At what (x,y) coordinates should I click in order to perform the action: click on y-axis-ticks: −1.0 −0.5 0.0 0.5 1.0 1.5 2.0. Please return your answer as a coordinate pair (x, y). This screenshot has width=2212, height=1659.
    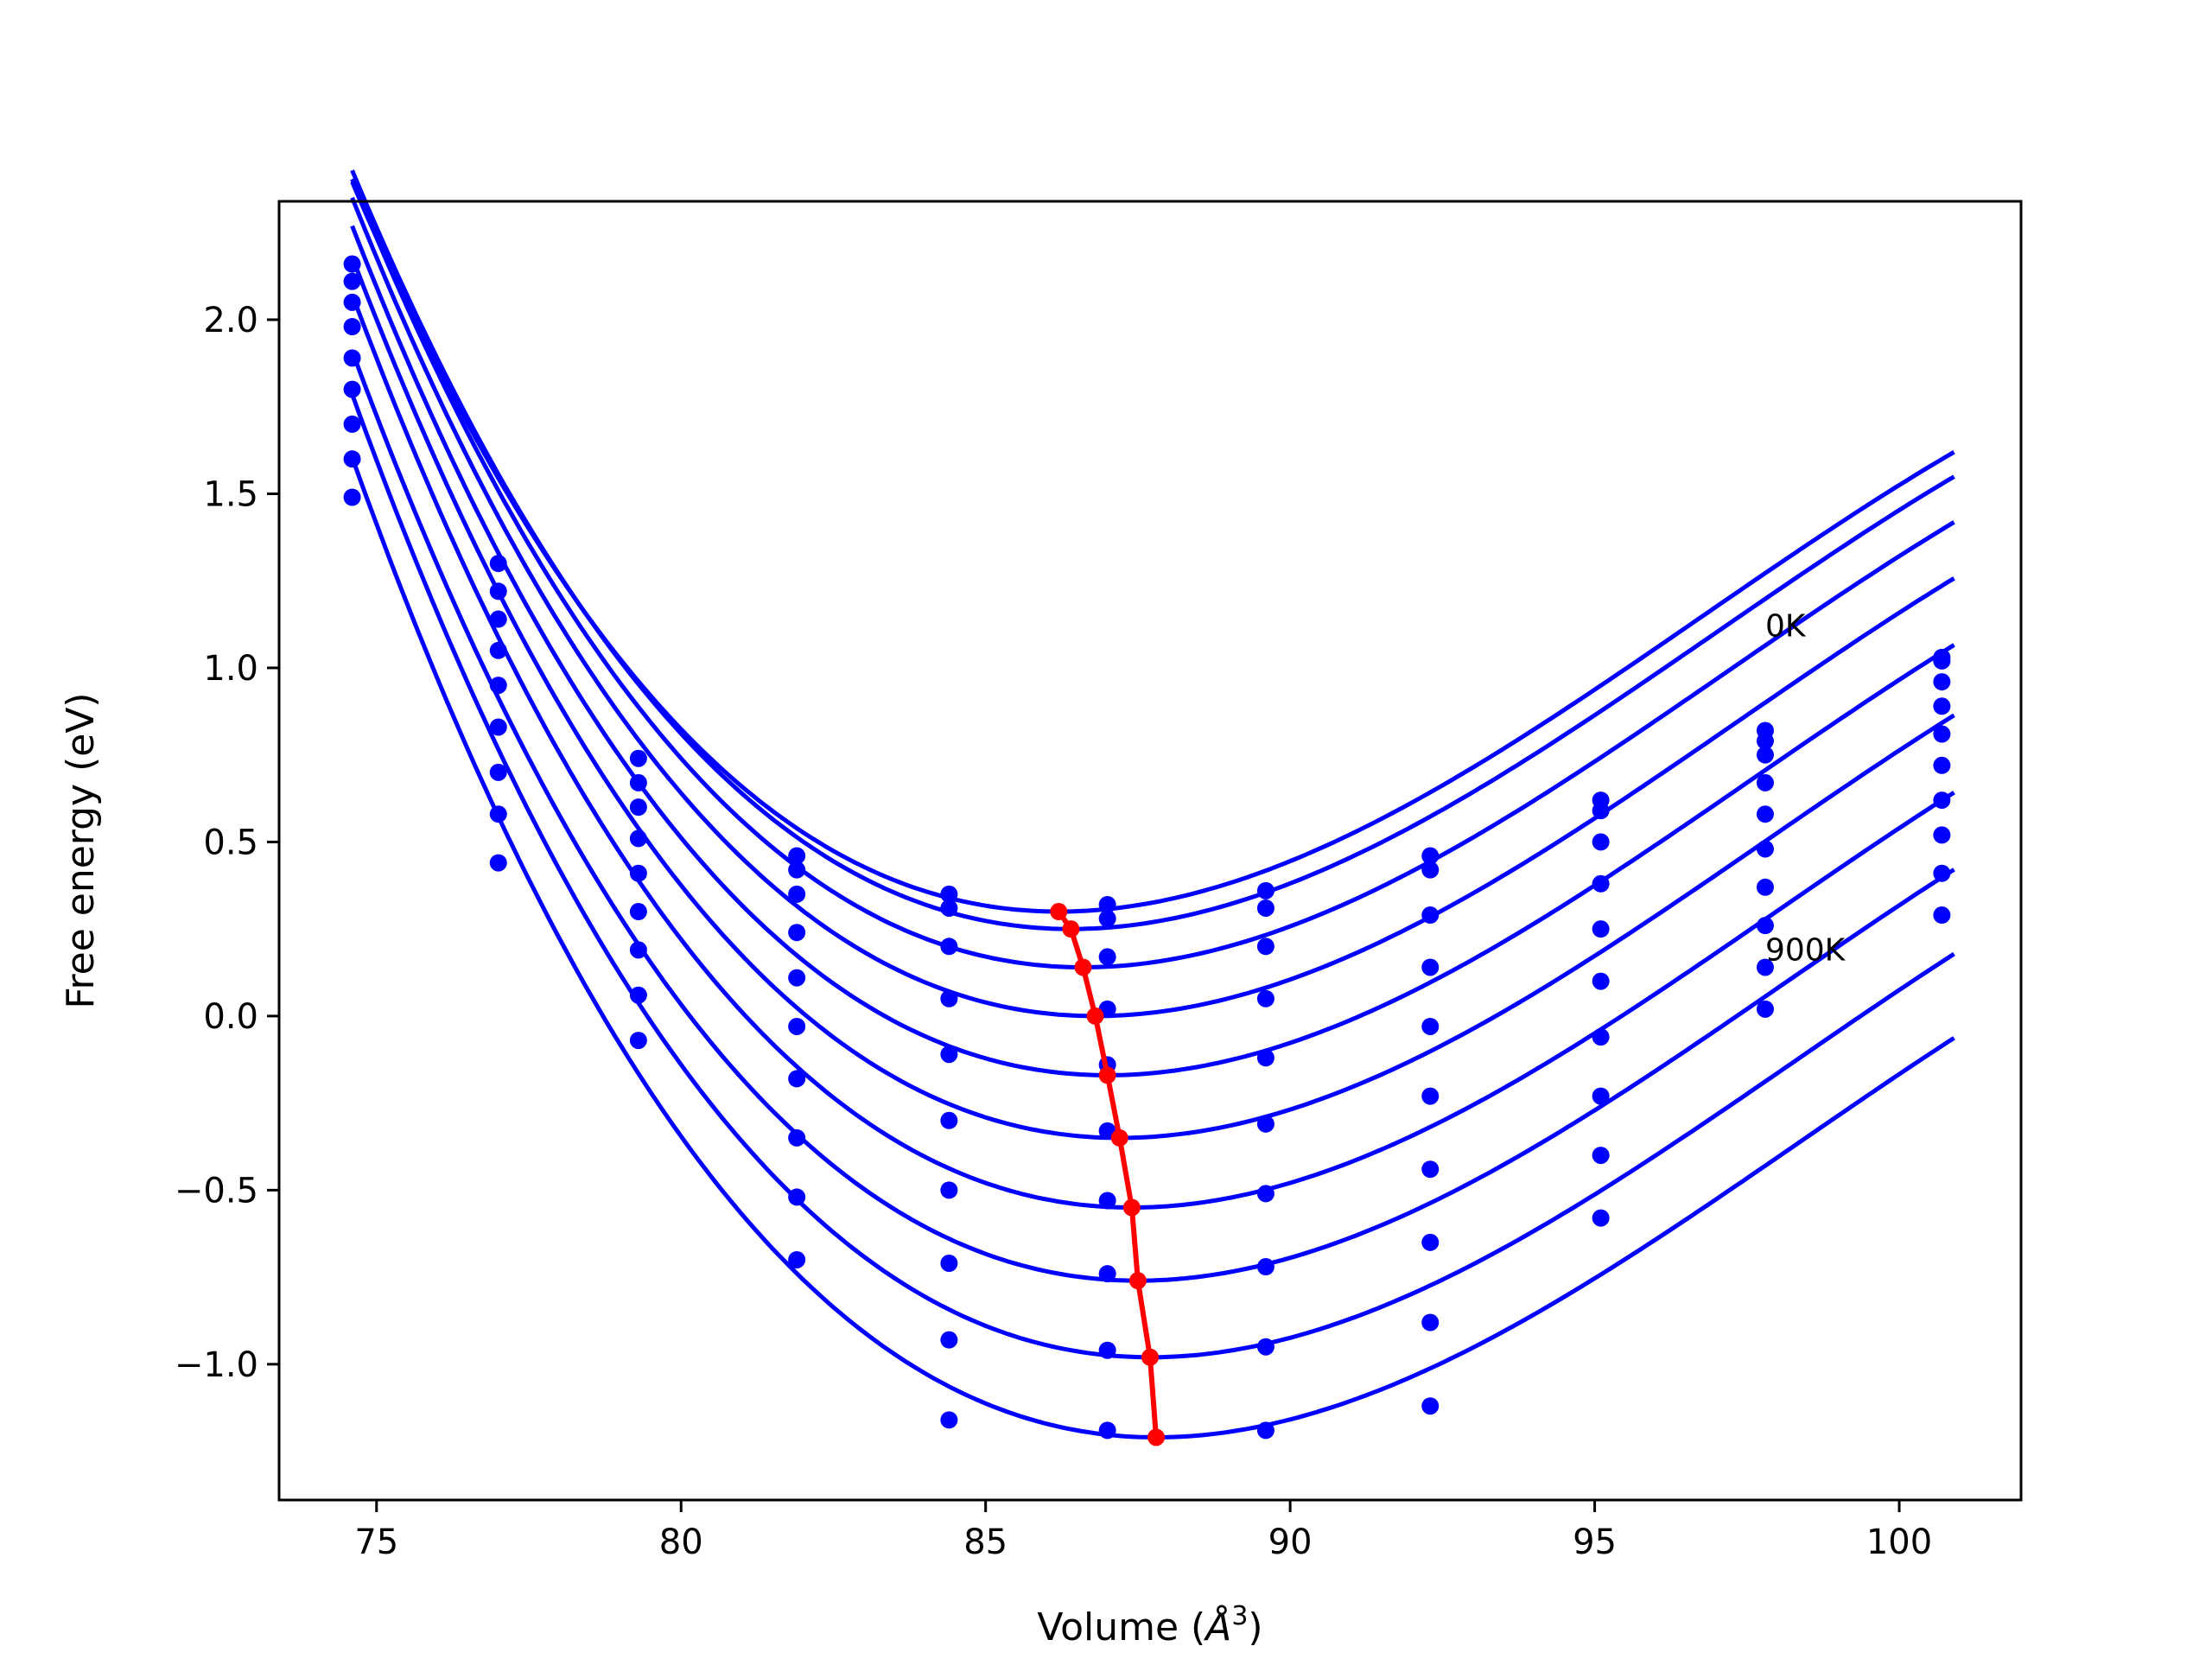
    Looking at the image, I should click on (227, 843).